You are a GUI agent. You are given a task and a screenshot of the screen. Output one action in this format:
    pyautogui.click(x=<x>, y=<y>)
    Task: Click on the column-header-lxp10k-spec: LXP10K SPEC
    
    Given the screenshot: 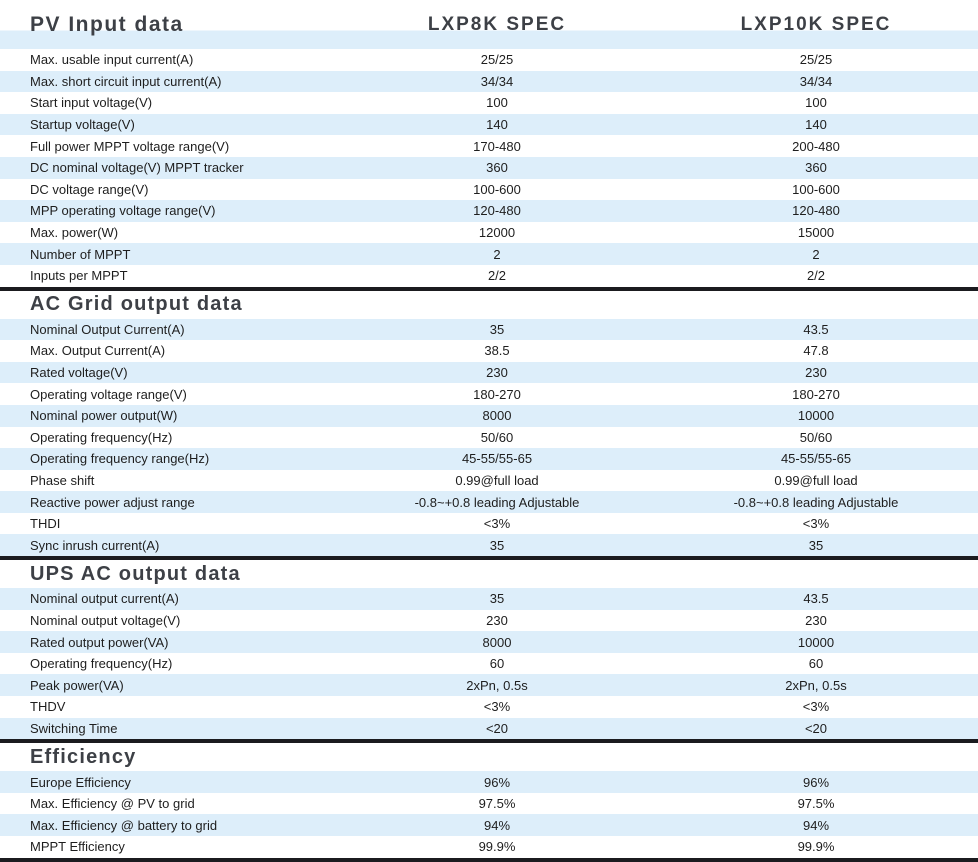 What is the action you would take?
    pyautogui.click(x=816, y=24)
    